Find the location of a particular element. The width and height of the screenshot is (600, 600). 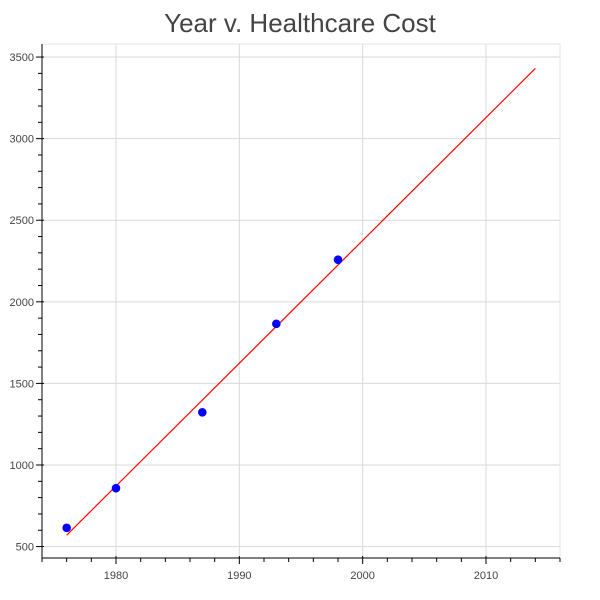

x-tick-label: 2000 is located at coordinates (362, 576).